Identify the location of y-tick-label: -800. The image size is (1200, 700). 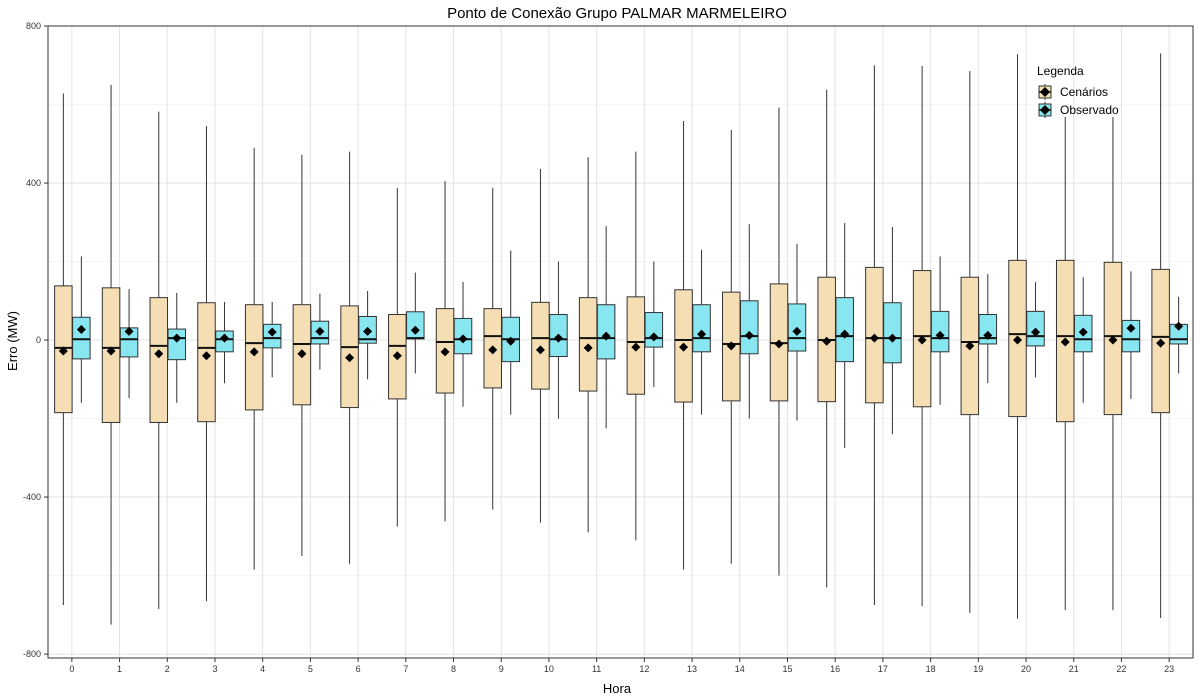
(32, 654).